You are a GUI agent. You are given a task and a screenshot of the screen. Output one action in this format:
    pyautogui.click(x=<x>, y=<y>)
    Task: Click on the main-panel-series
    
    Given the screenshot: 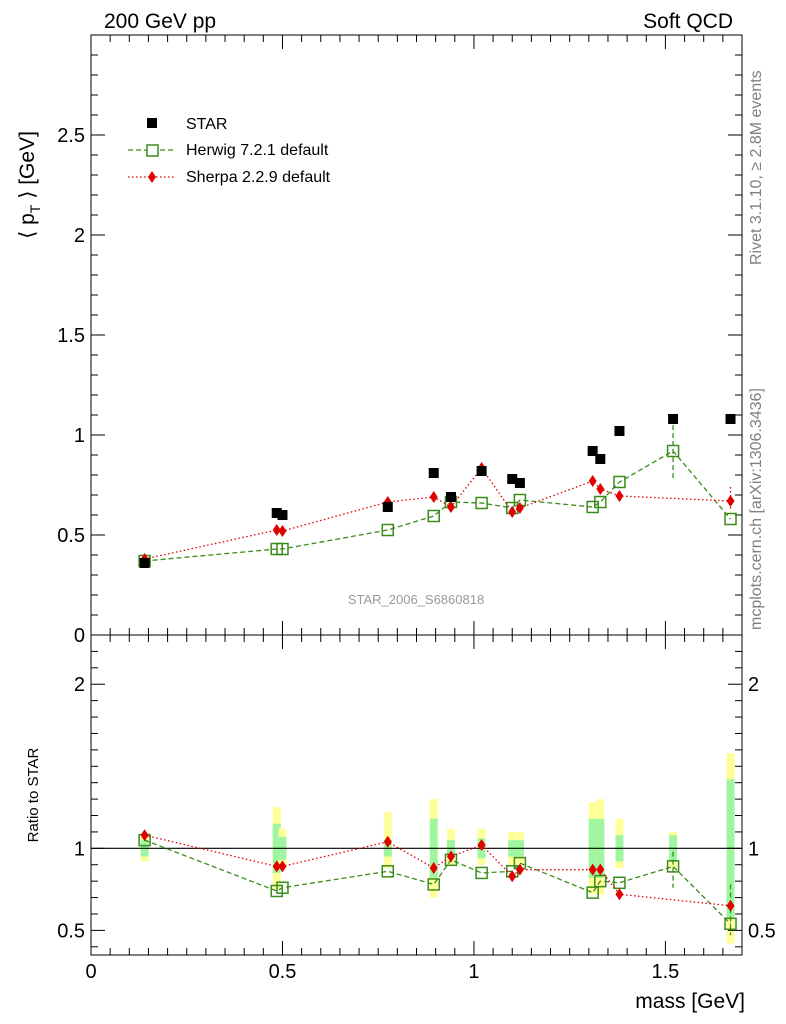 What is the action you would take?
    pyautogui.click(x=437, y=491)
    